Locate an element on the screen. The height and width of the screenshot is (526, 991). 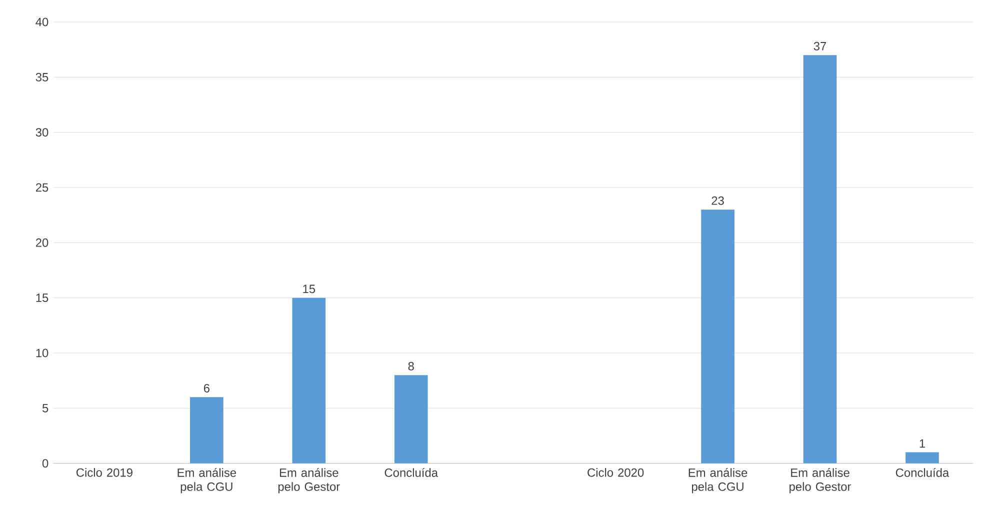
data-label: 37 is located at coordinates (820, 46).